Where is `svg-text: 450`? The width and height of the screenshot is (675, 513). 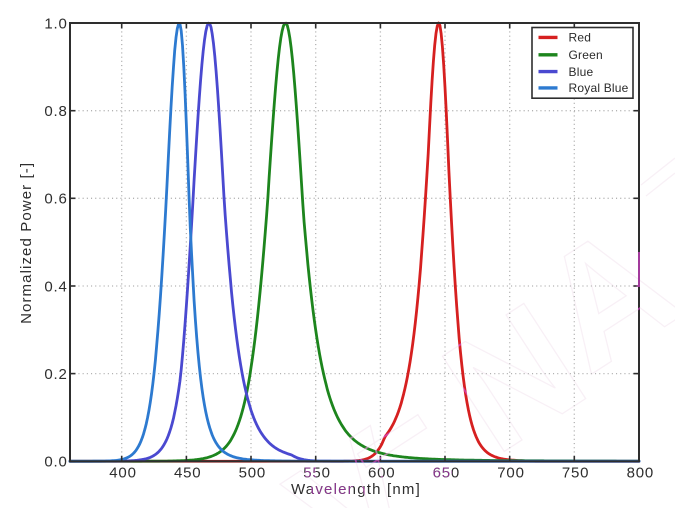
svg-text: 450 is located at coordinates (187, 473).